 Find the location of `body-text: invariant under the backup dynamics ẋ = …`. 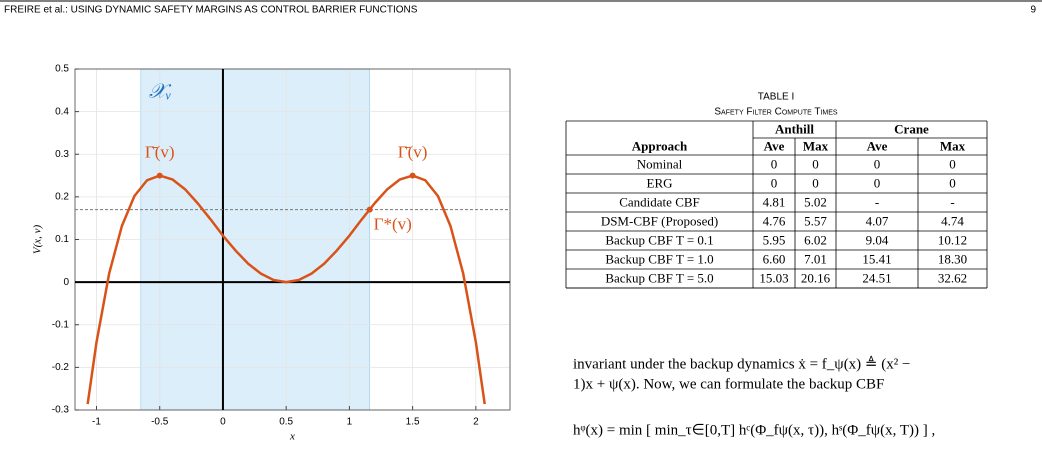

body-text: invariant under the backup dynamics ẋ = … is located at coordinates (741, 363).